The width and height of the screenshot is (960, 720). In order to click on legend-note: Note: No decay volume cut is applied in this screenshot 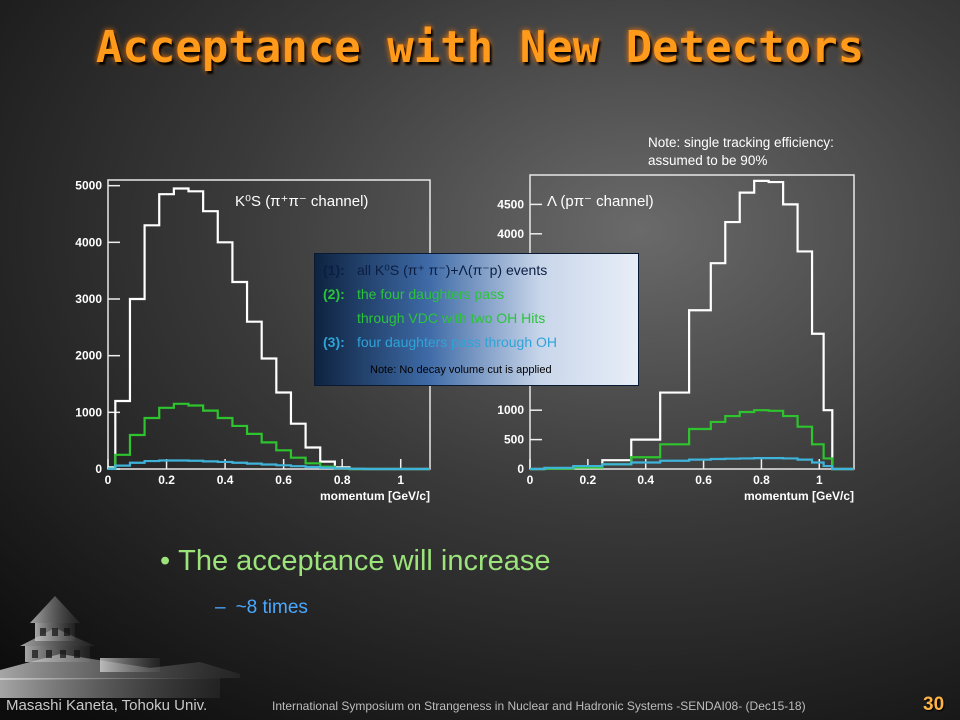, I will do `click(461, 370)`.